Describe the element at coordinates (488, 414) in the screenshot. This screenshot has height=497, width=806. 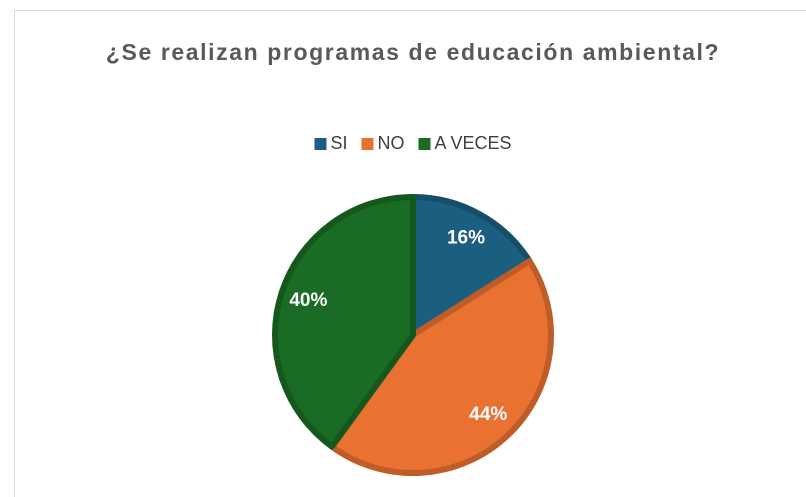
I see `data-label: 44%` at that location.